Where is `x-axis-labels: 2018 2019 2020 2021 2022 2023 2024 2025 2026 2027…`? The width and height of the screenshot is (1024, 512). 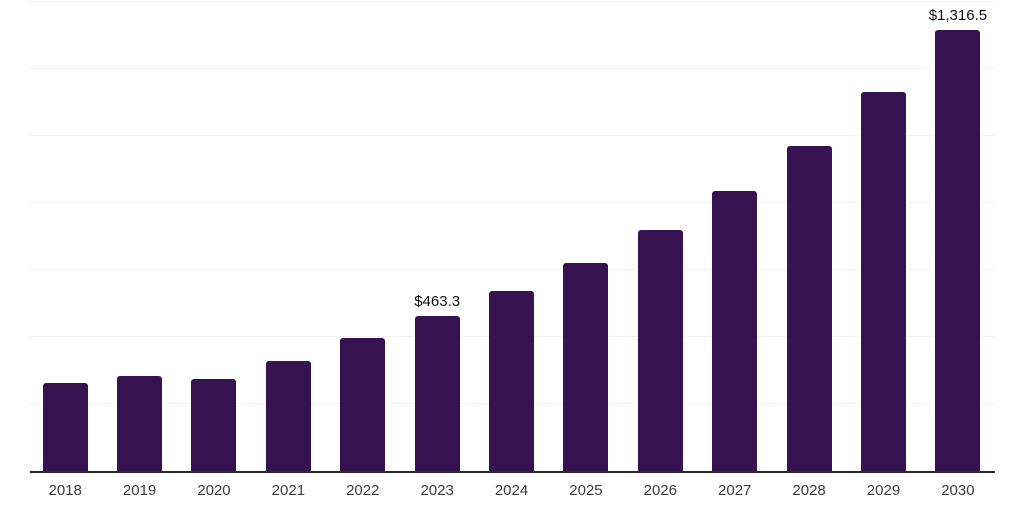 x-axis-labels: 2018 2019 2020 2021 2022 2023 2024 2025 2026 2027… is located at coordinates (511, 490).